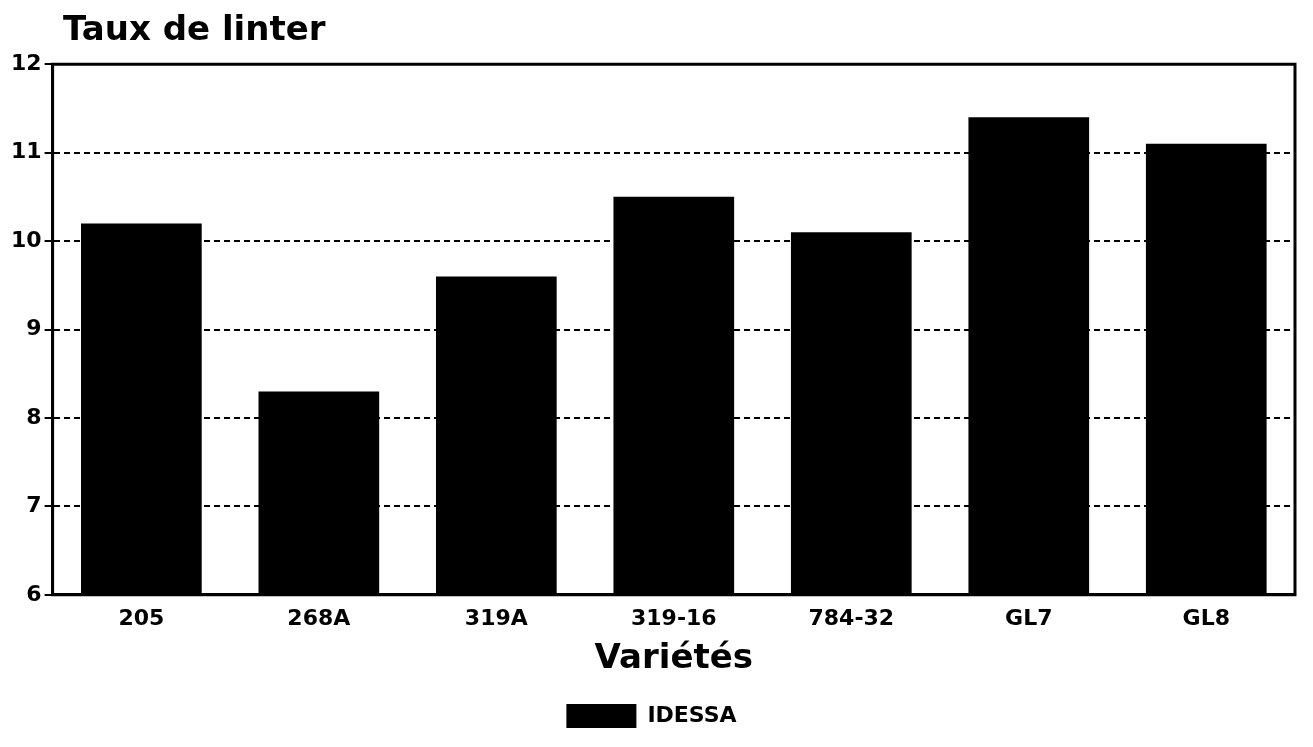  What do you see at coordinates (141, 617) in the screenshot?
I see `x-tick-label: 205` at bounding box center [141, 617].